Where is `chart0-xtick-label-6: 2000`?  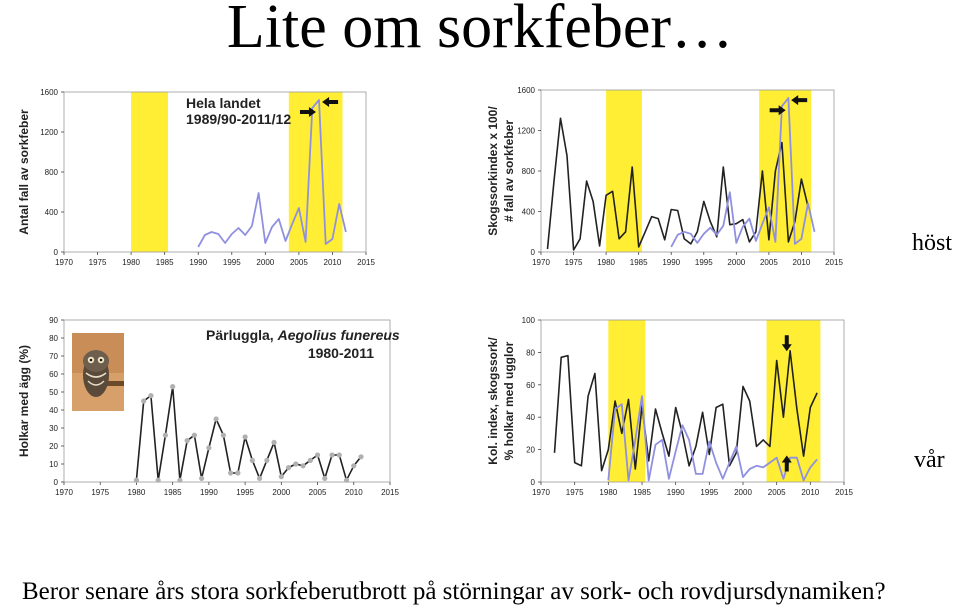 chart0-xtick-label-6: 2000 is located at coordinates (265, 262).